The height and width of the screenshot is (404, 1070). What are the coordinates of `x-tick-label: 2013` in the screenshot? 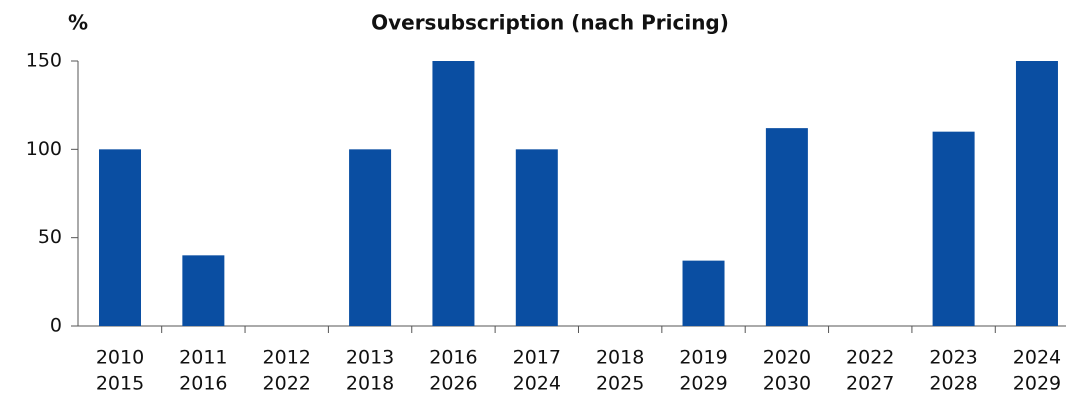 It's located at (370, 358).